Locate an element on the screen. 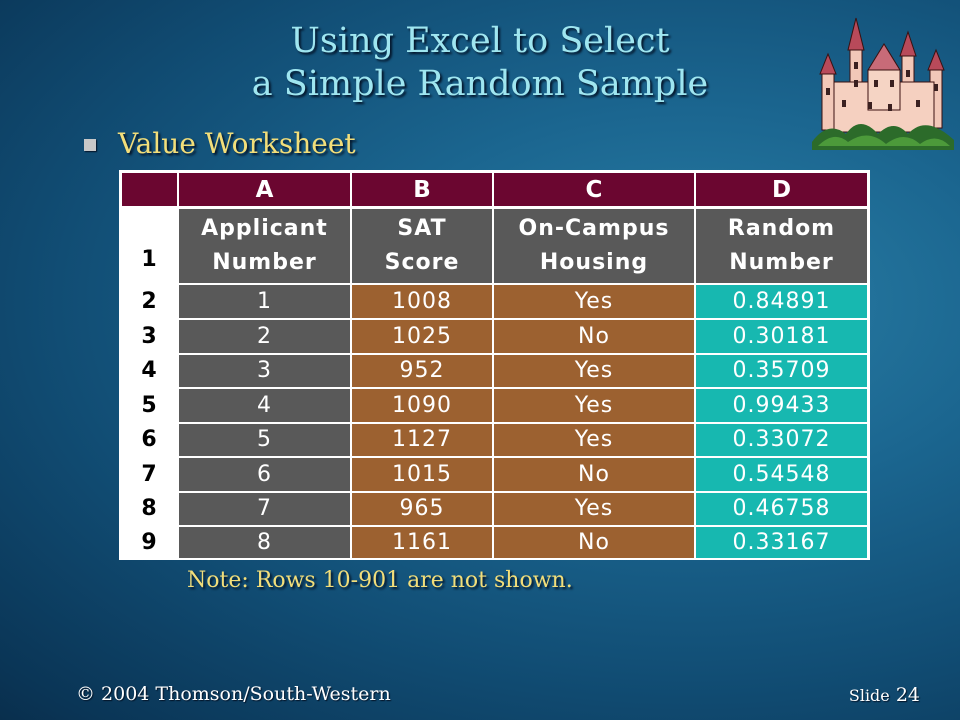 Image resolution: width=960 pixels, height=720 pixels. field-header-line: Random is located at coordinates (781, 228).